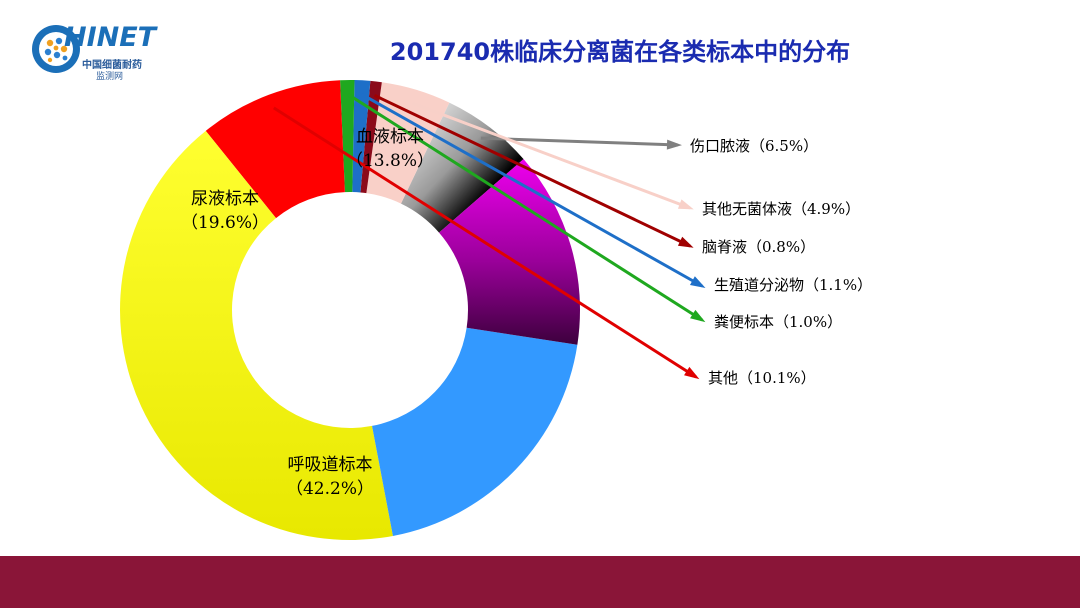 This screenshot has width=1080, height=608. What do you see at coordinates (793, 285) in the screenshot?
I see `callout-label-4: 生殖道分泌物（1.1%）` at bounding box center [793, 285].